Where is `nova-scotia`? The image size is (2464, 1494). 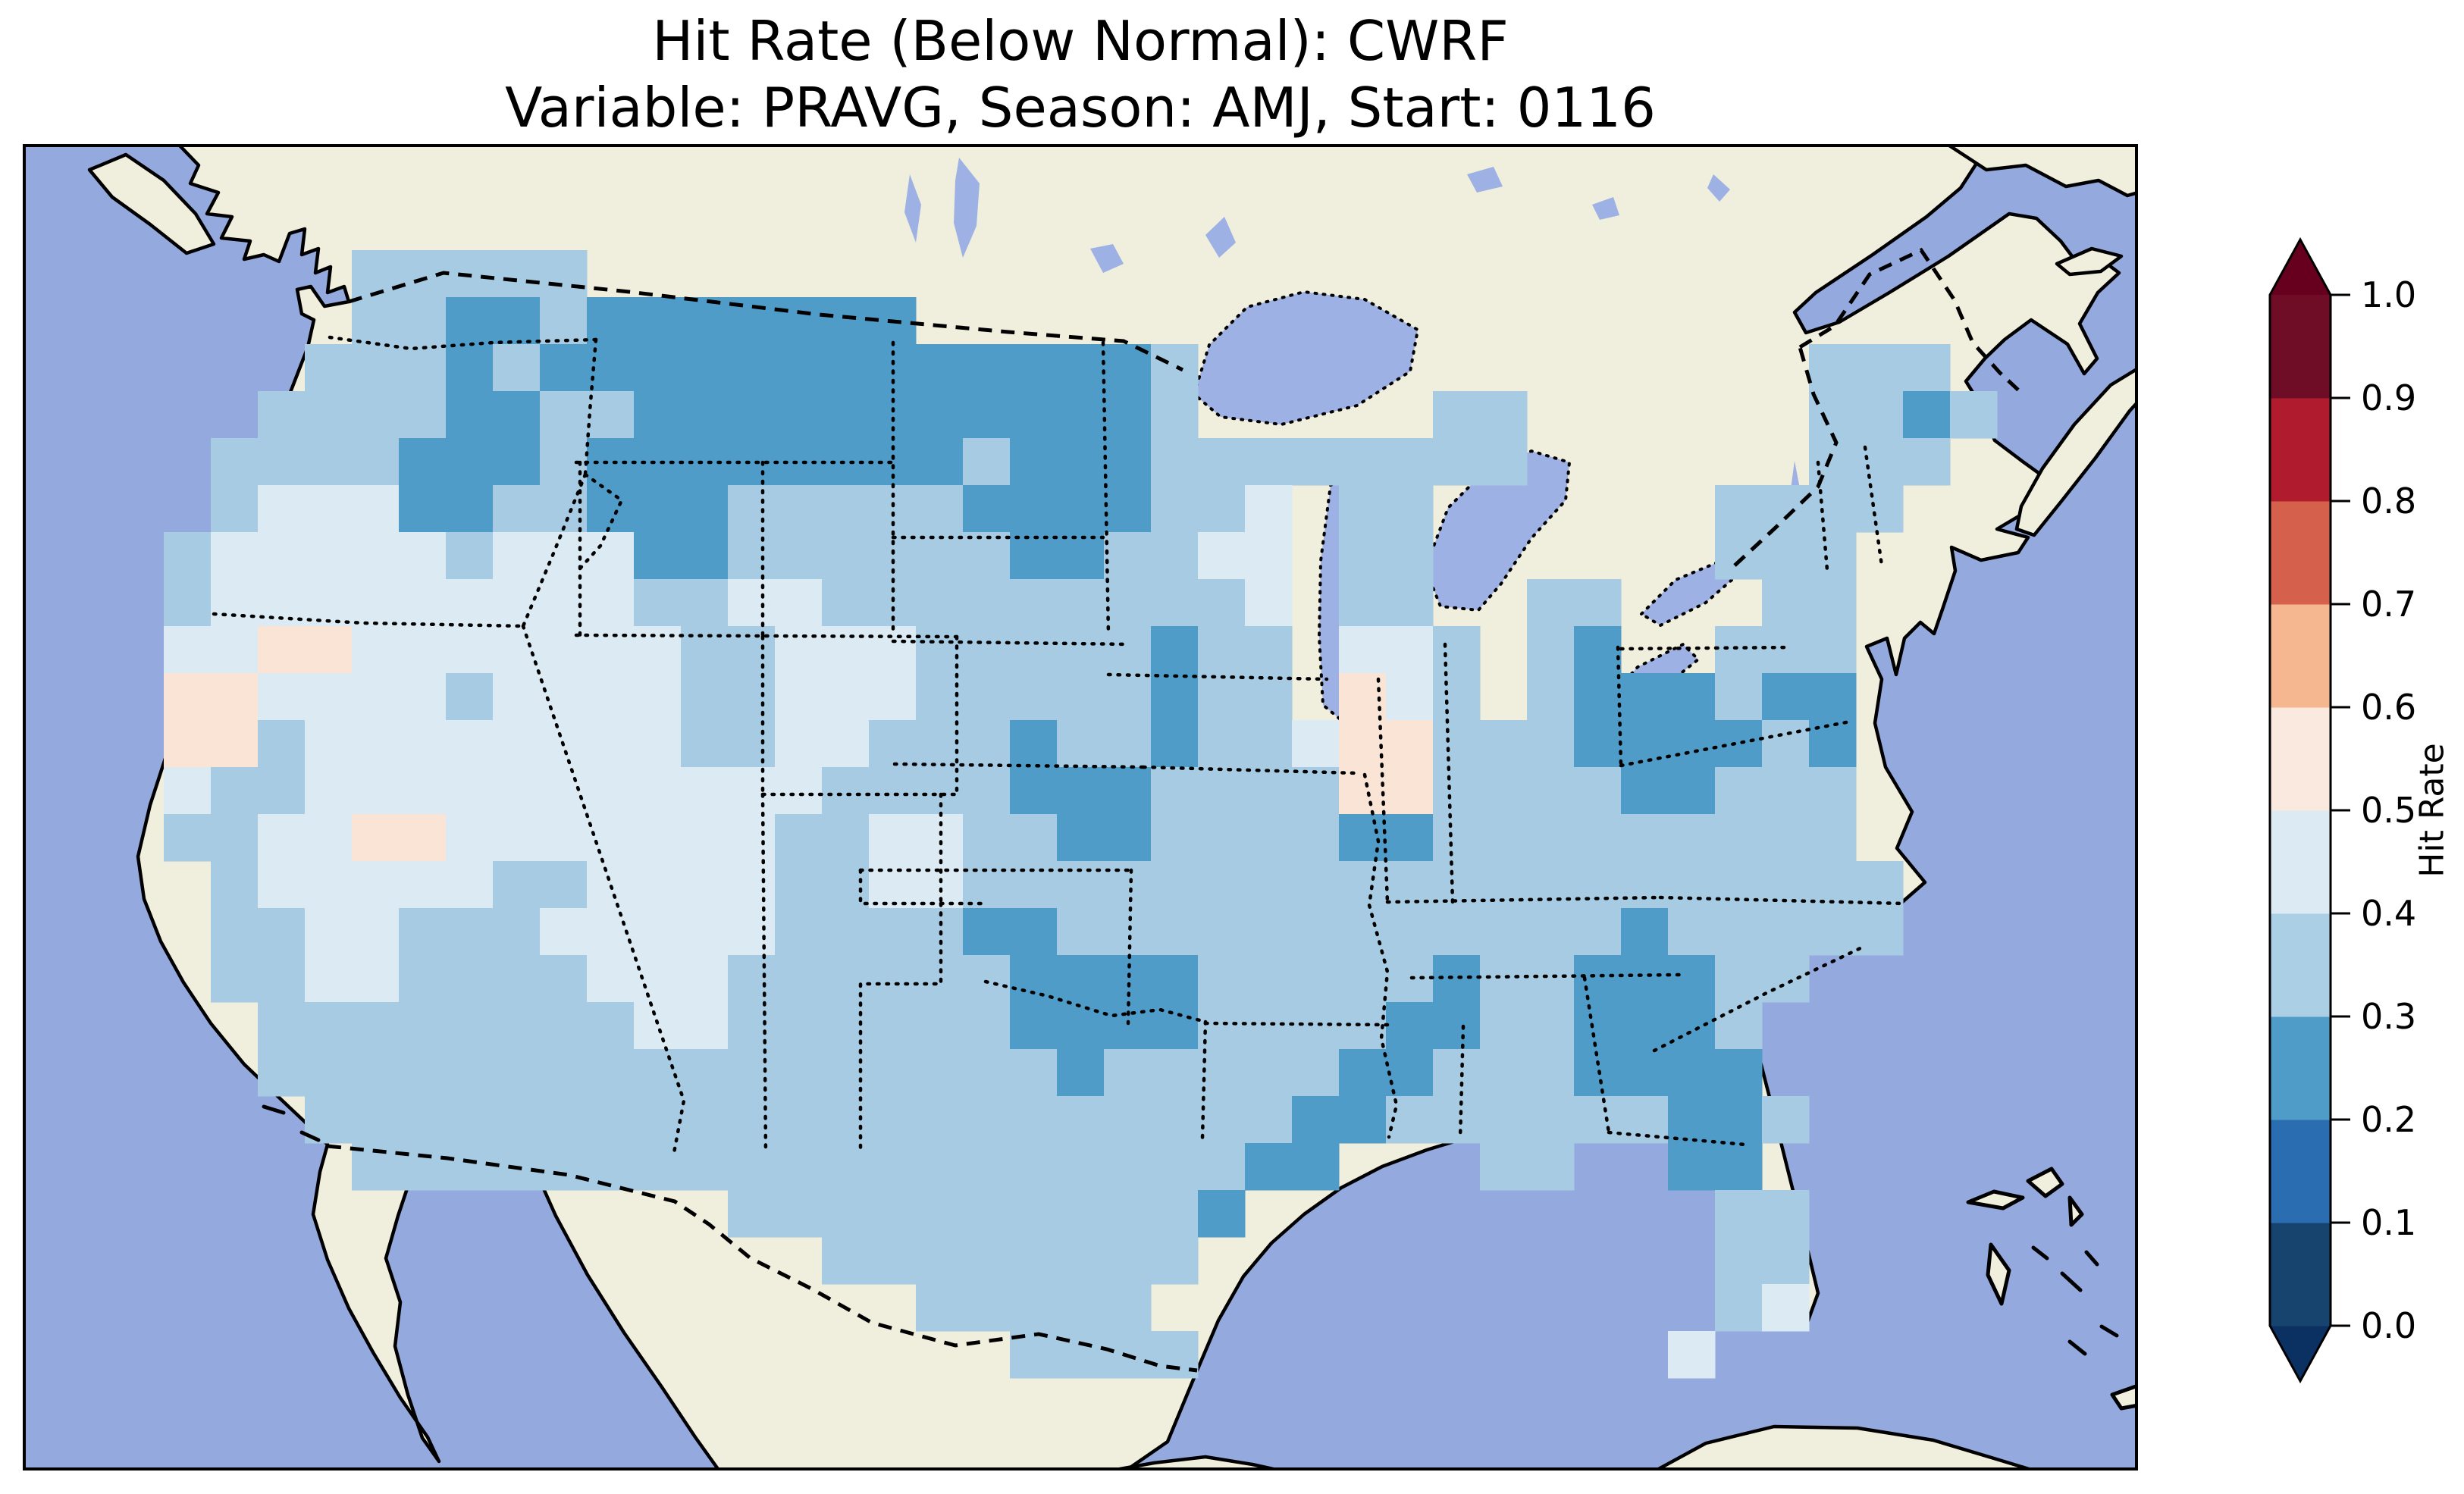 nova-scotia is located at coordinates (2076, 451).